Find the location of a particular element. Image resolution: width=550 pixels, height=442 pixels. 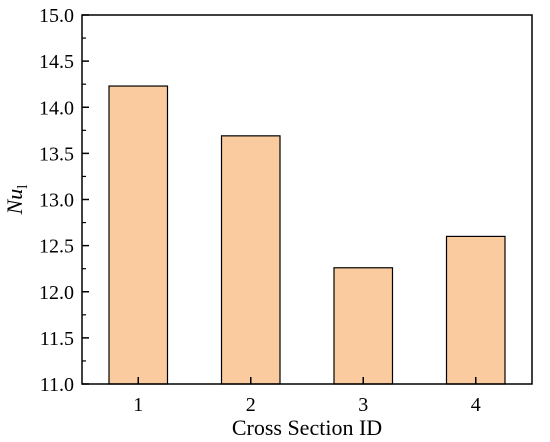

y-tick-label: 13.0 is located at coordinates (56, 201).